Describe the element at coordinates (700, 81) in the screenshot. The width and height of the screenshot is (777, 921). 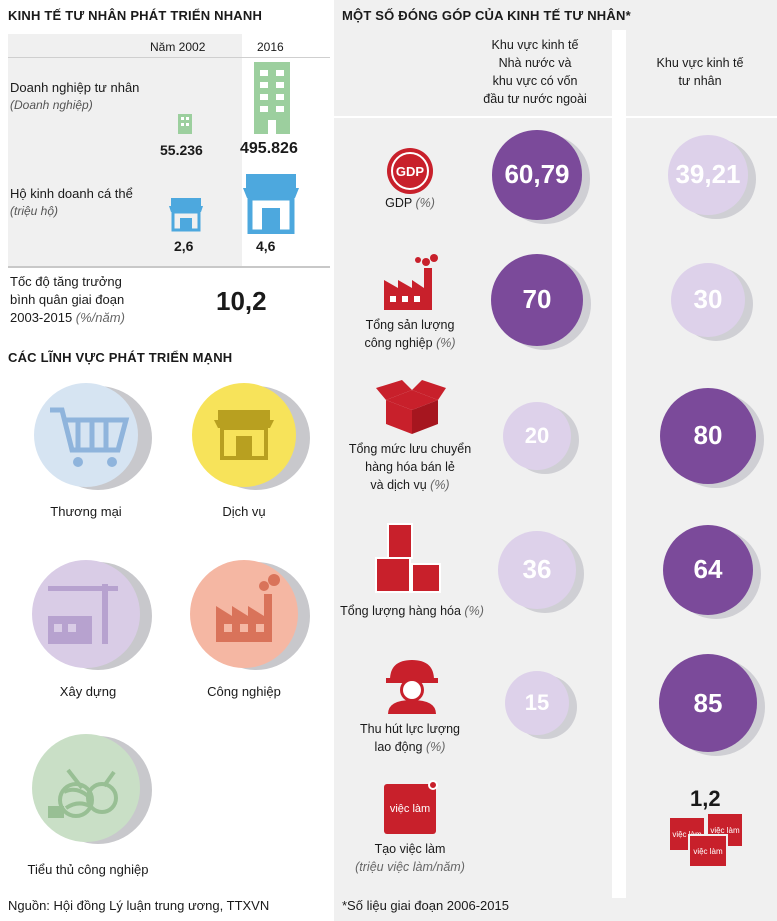
I see `col2-header-line2: tư nhân` at that location.